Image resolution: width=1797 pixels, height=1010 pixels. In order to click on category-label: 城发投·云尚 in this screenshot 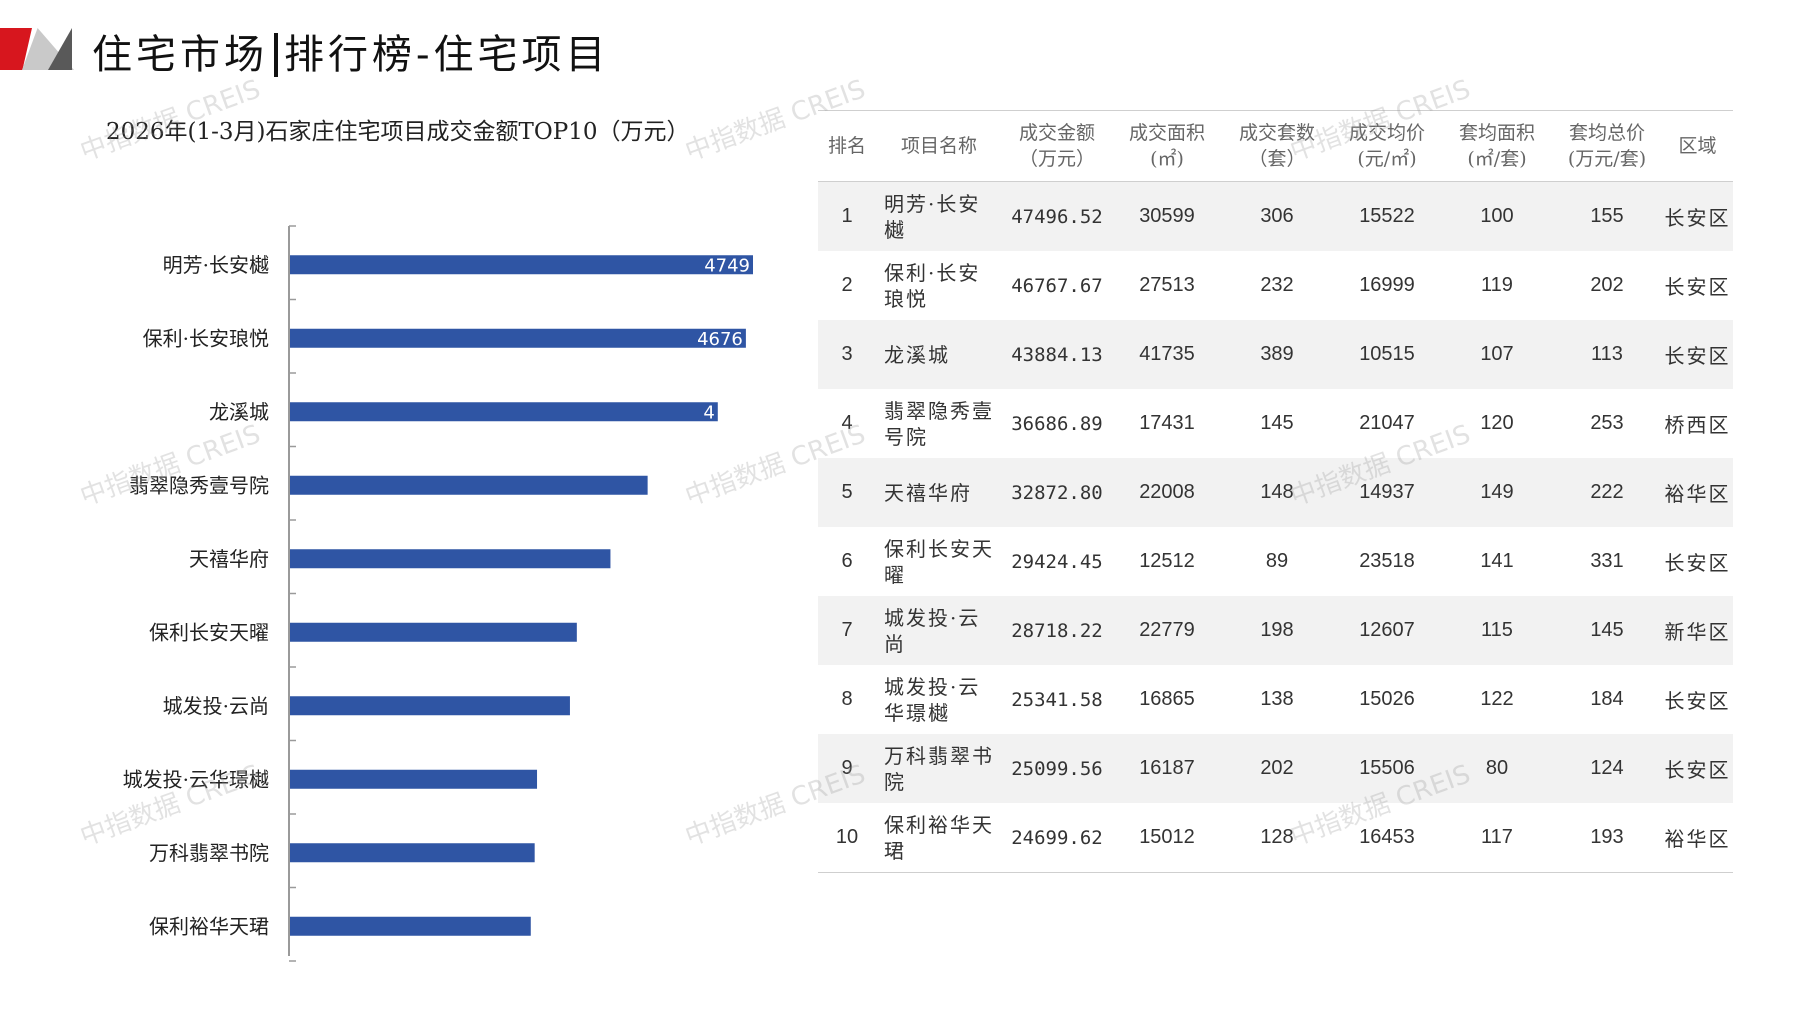, I will do `click(216, 706)`.